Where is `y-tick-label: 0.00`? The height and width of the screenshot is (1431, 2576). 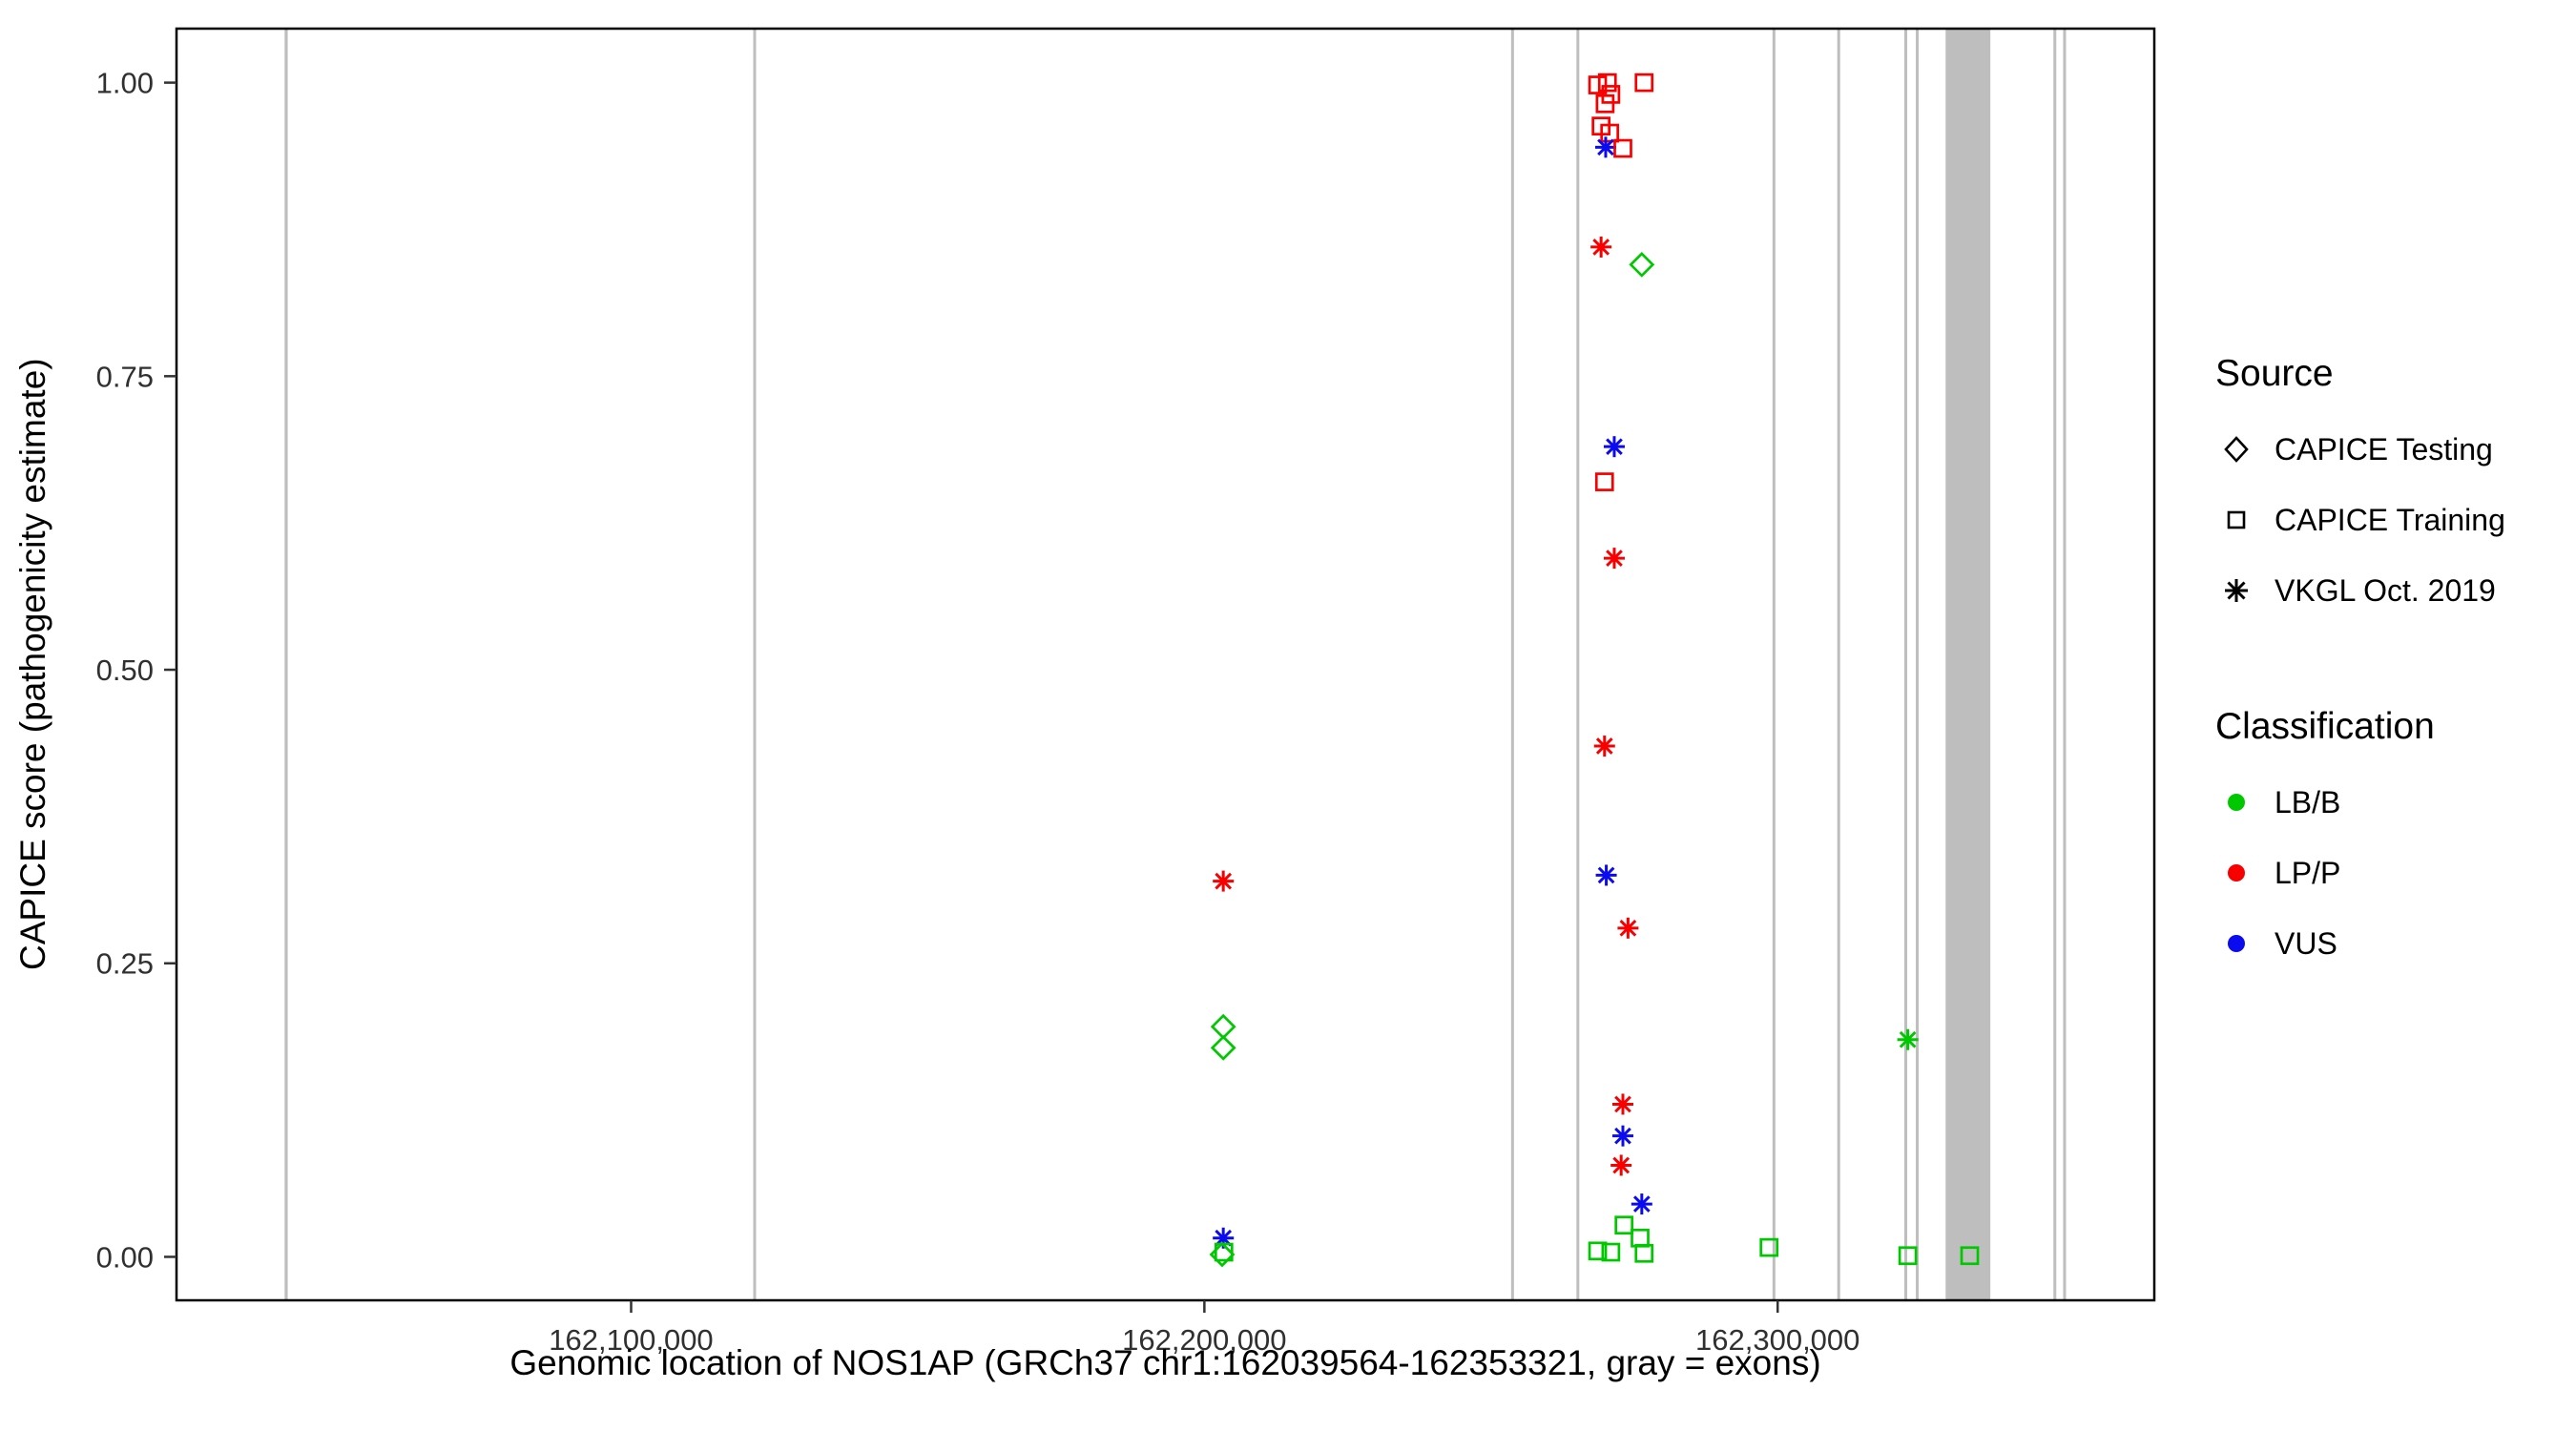
y-tick-label: 0.00 is located at coordinates (125, 1257).